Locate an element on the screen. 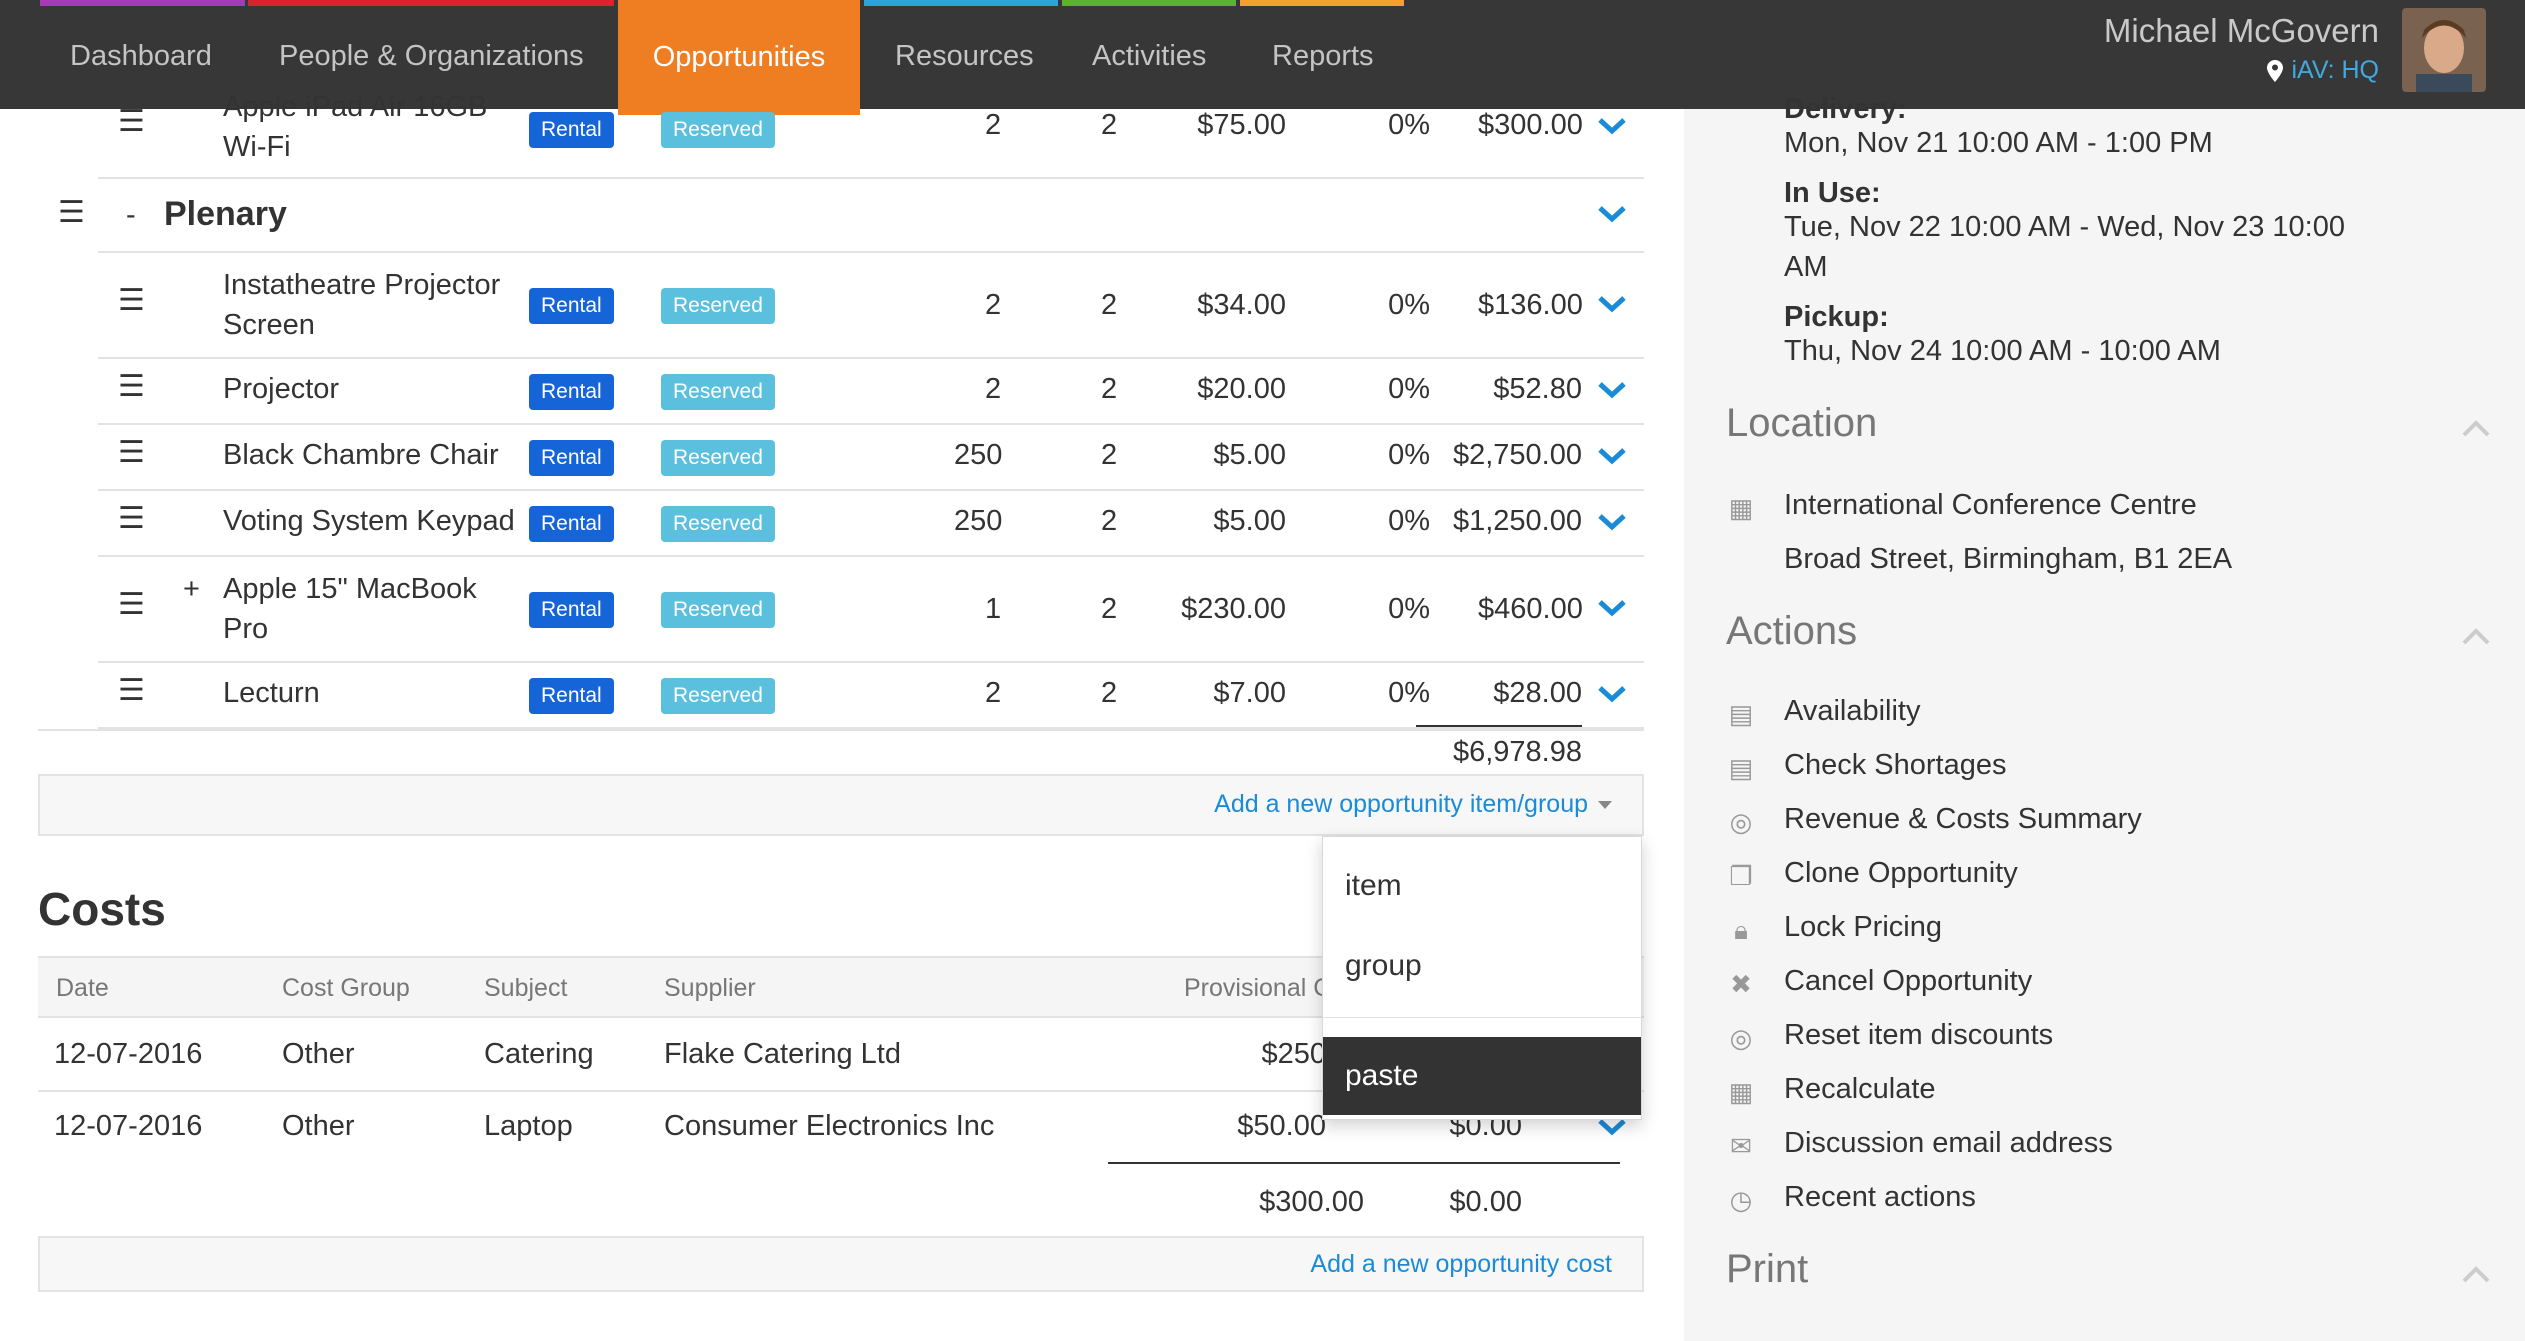 This screenshot has height=1341, width=2525. action-revenue-costs-summary: Revenue & Costs Summary is located at coordinates (1963, 819).